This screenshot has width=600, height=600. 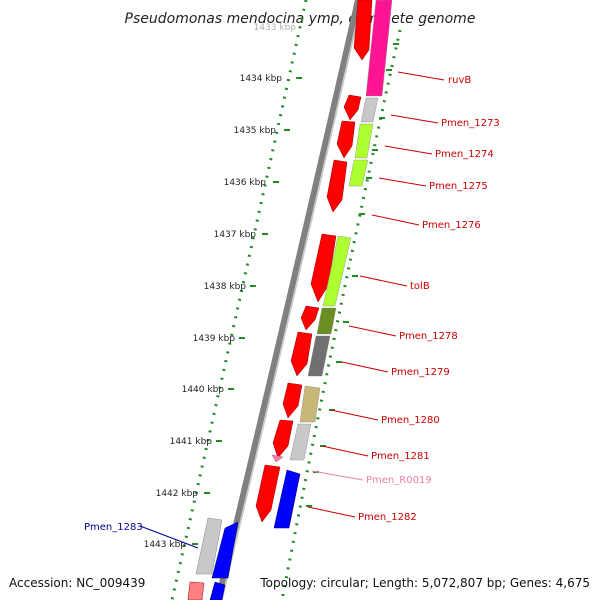 What do you see at coordinates (275, 28) in the screenshot?
I see `scale-label: 1433 kbp` at bounding box center [275, 28].